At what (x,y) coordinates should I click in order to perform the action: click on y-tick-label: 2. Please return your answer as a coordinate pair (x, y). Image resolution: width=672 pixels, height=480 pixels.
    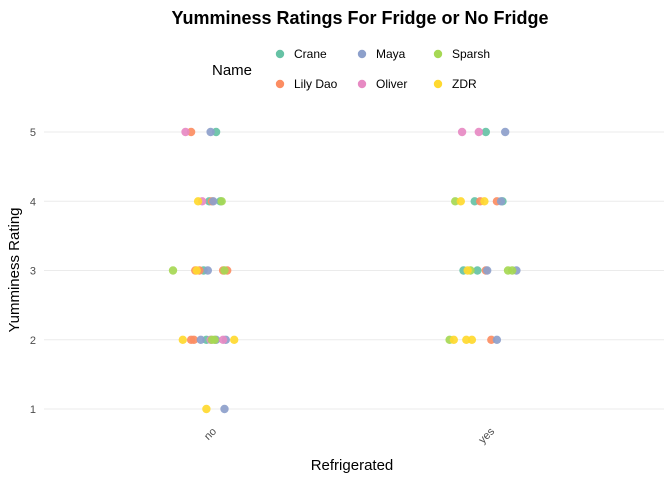
    Looking at the image, I should click on (33, 341).